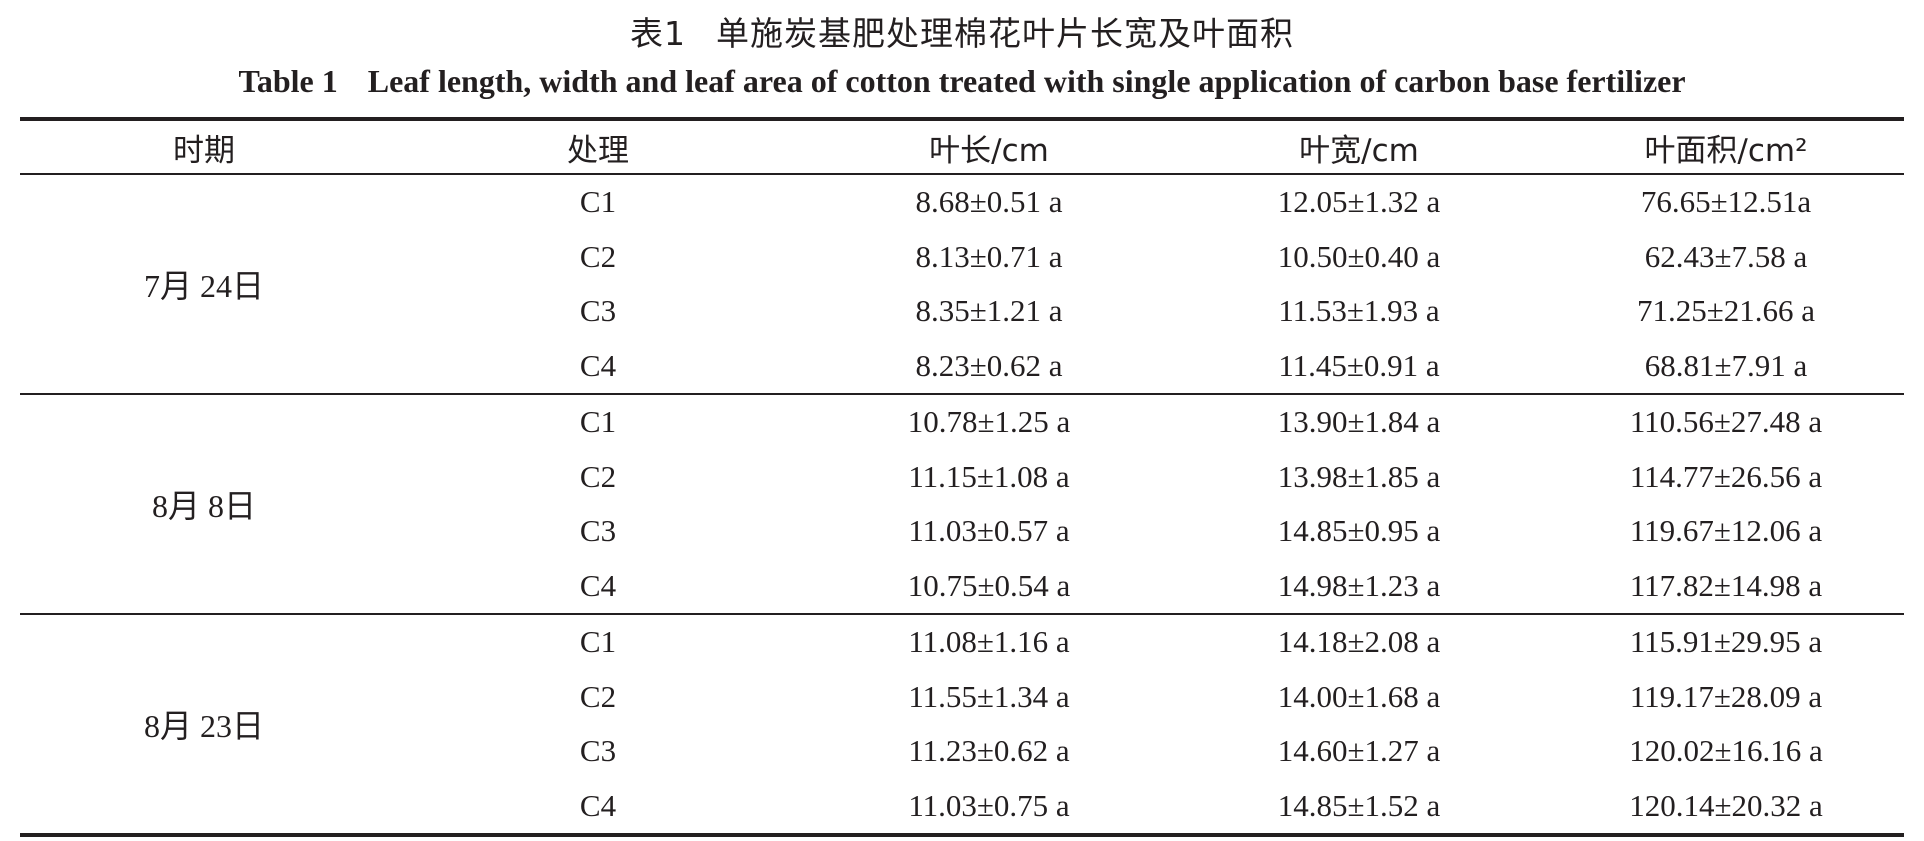  Describe the element at coordinates (989, 476) in the screenshot. I see `leaf-length-cell: 11.15±1.08 a` at that location.